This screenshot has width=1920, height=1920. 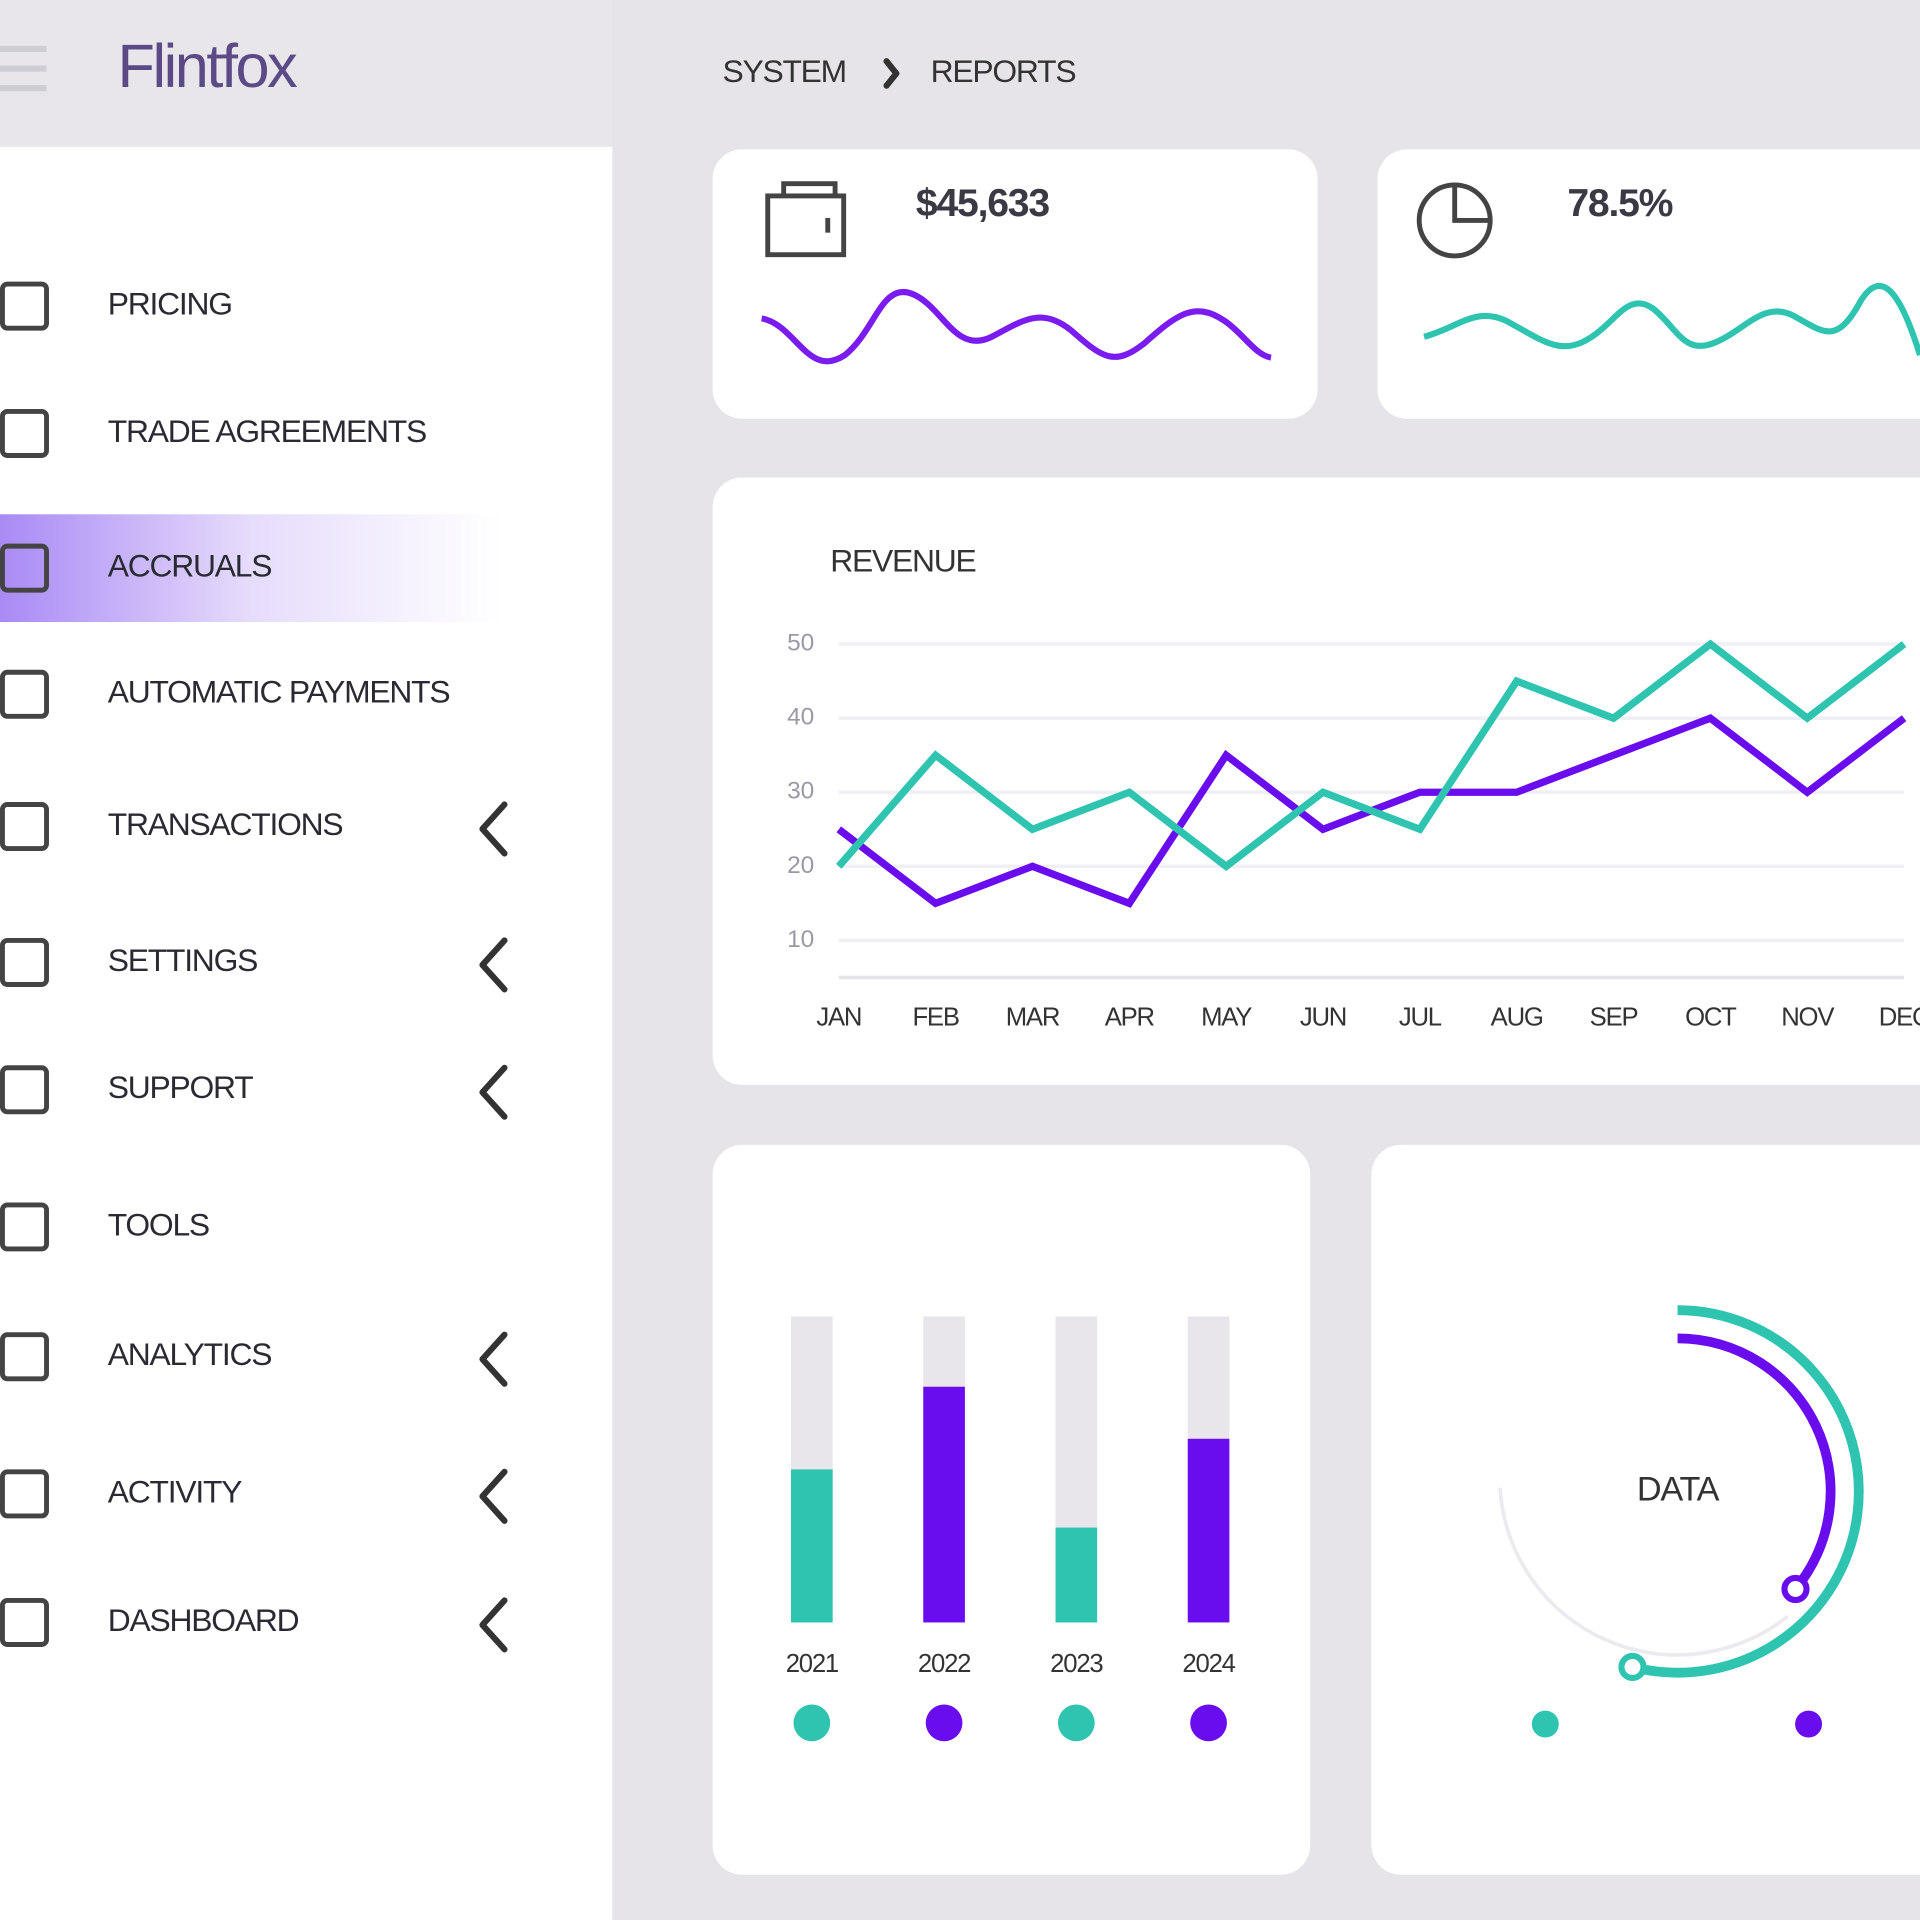 What do you see at coordinates (190, 566) in the screenshot?
I see `nav-label: ACCRUALS` at bounding box center [190, 566].